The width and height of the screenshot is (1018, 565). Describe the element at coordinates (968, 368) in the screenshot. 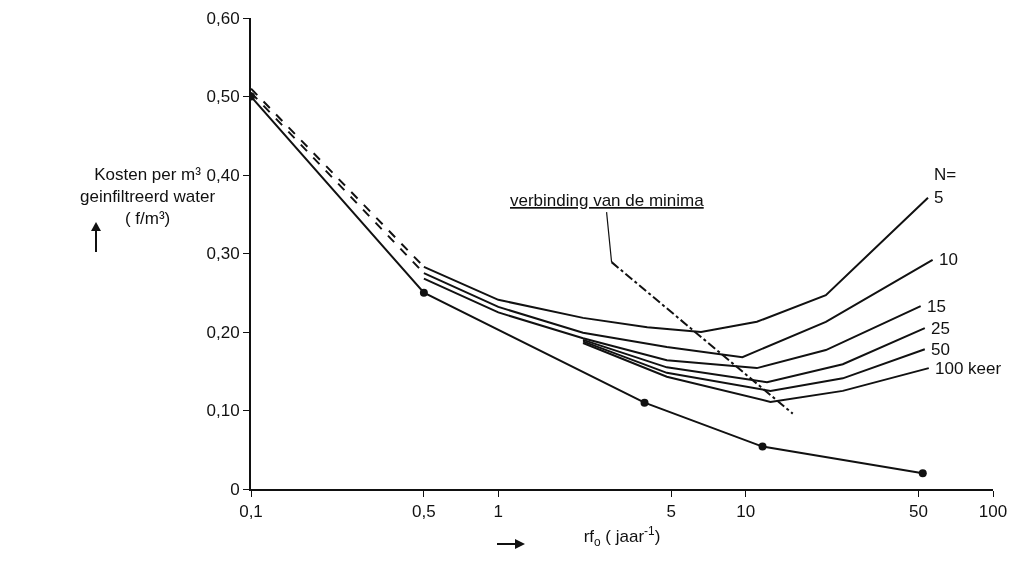

I see `series-label: 100 keer` at that location.